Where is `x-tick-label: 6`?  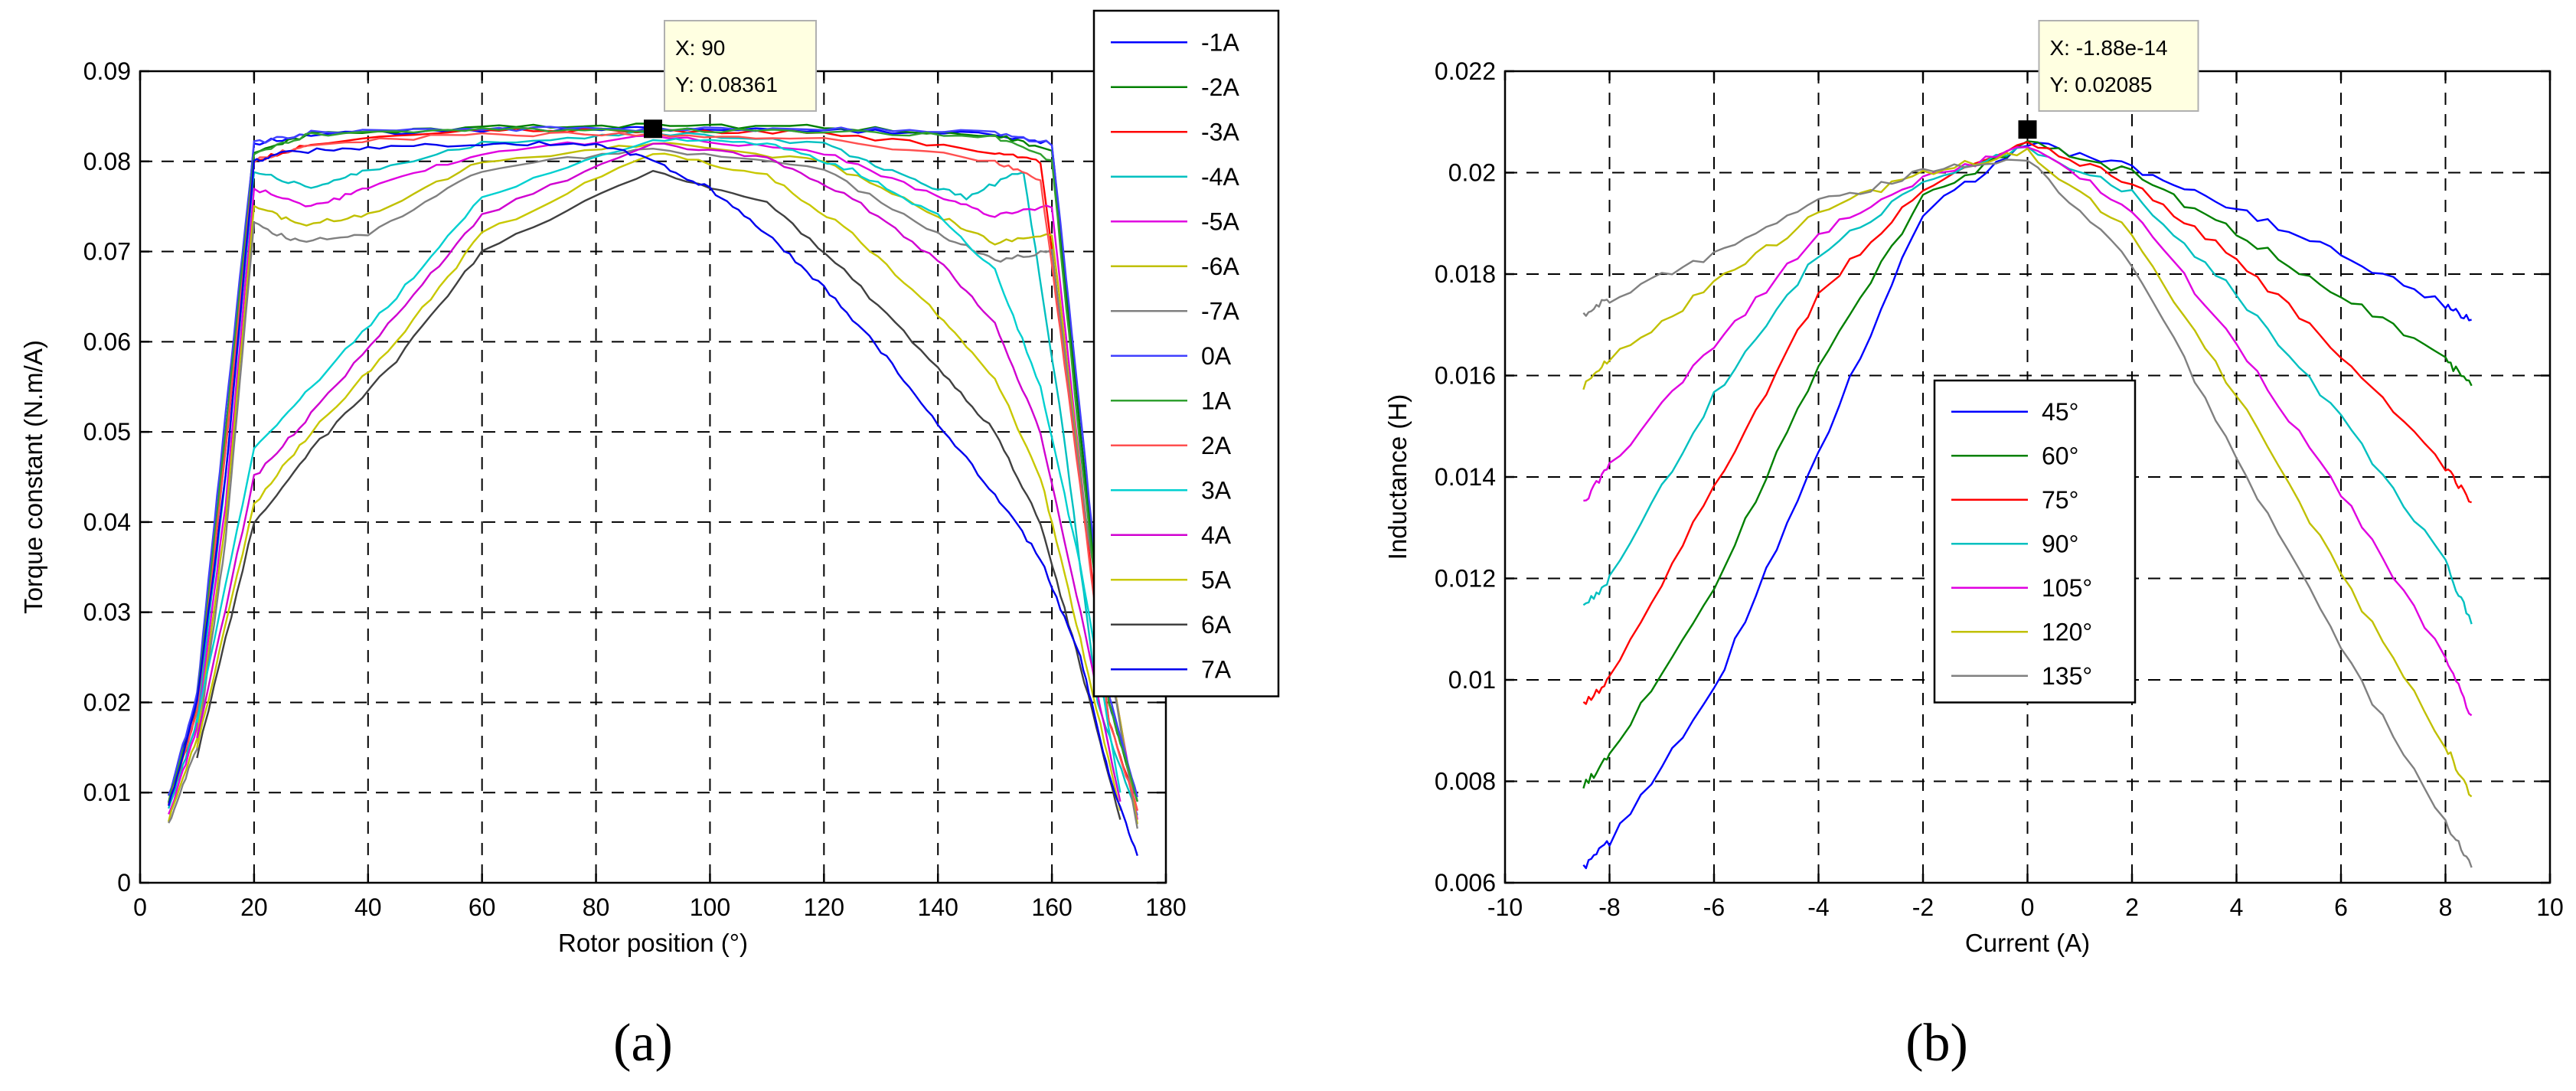 x-tick-label: 6 is located at coordinates (2341, 907).